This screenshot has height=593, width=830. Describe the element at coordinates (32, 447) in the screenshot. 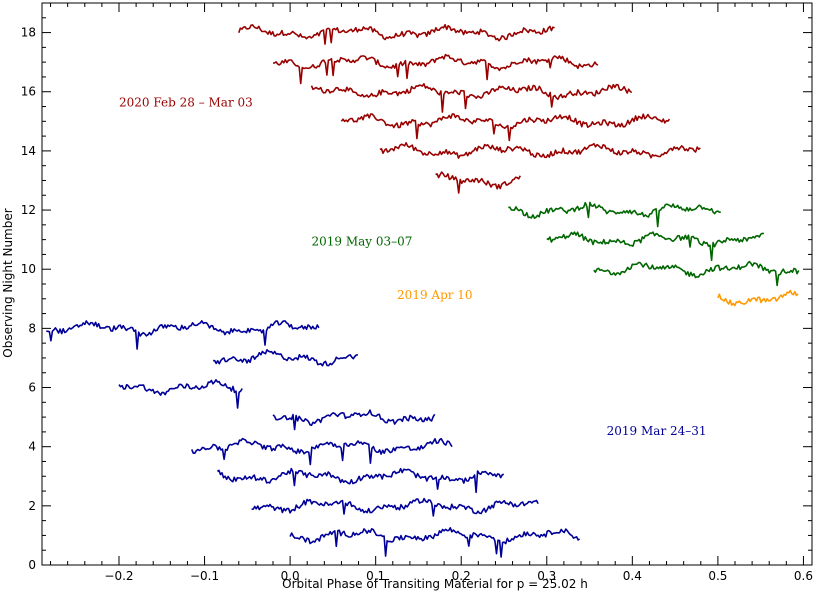

I see `y-tick-label: 4` at that location.